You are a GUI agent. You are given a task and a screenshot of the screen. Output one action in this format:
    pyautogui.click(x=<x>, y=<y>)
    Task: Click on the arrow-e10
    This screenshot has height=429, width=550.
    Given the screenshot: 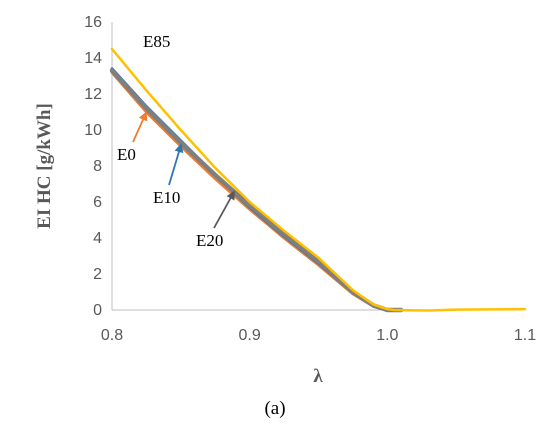 What is the action you would take?
    pyautogui.click(x=176, y=164)
    